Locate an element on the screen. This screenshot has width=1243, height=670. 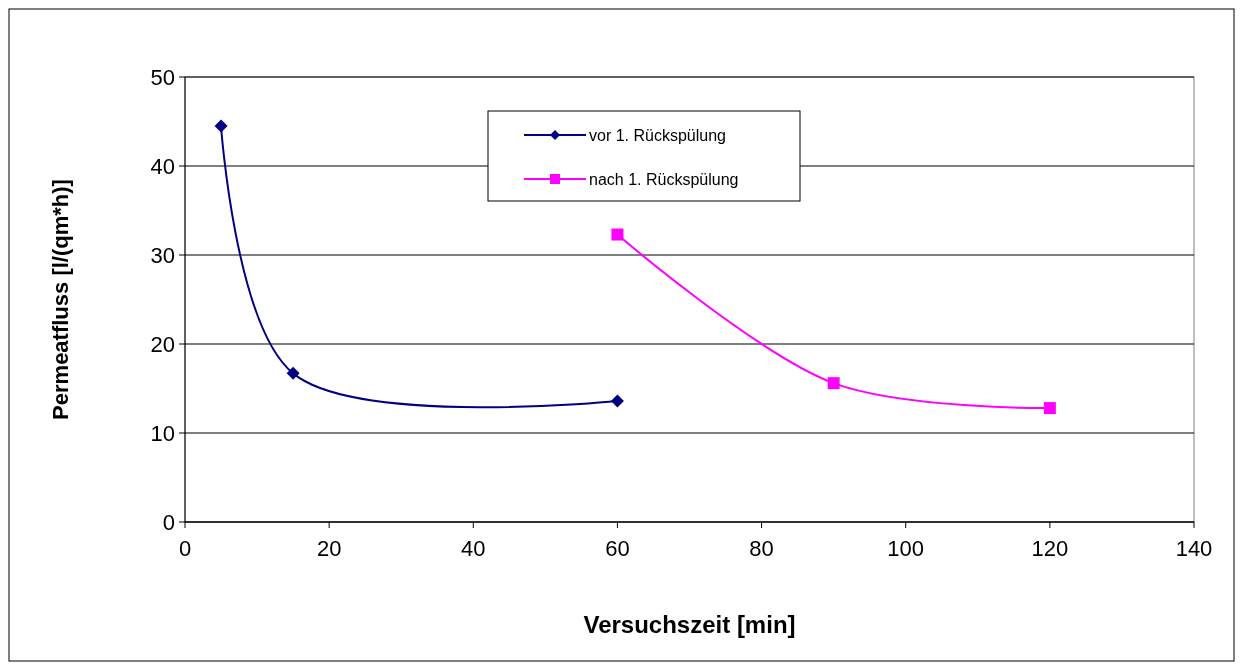
x-tick-label: 20 is located at coordinates (329, 548).